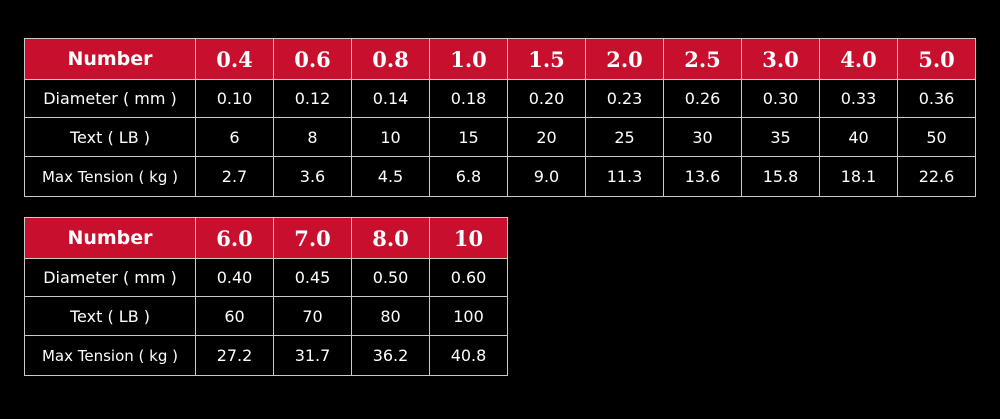  I want to click on number-cell: 2.5, so click(702, 59).